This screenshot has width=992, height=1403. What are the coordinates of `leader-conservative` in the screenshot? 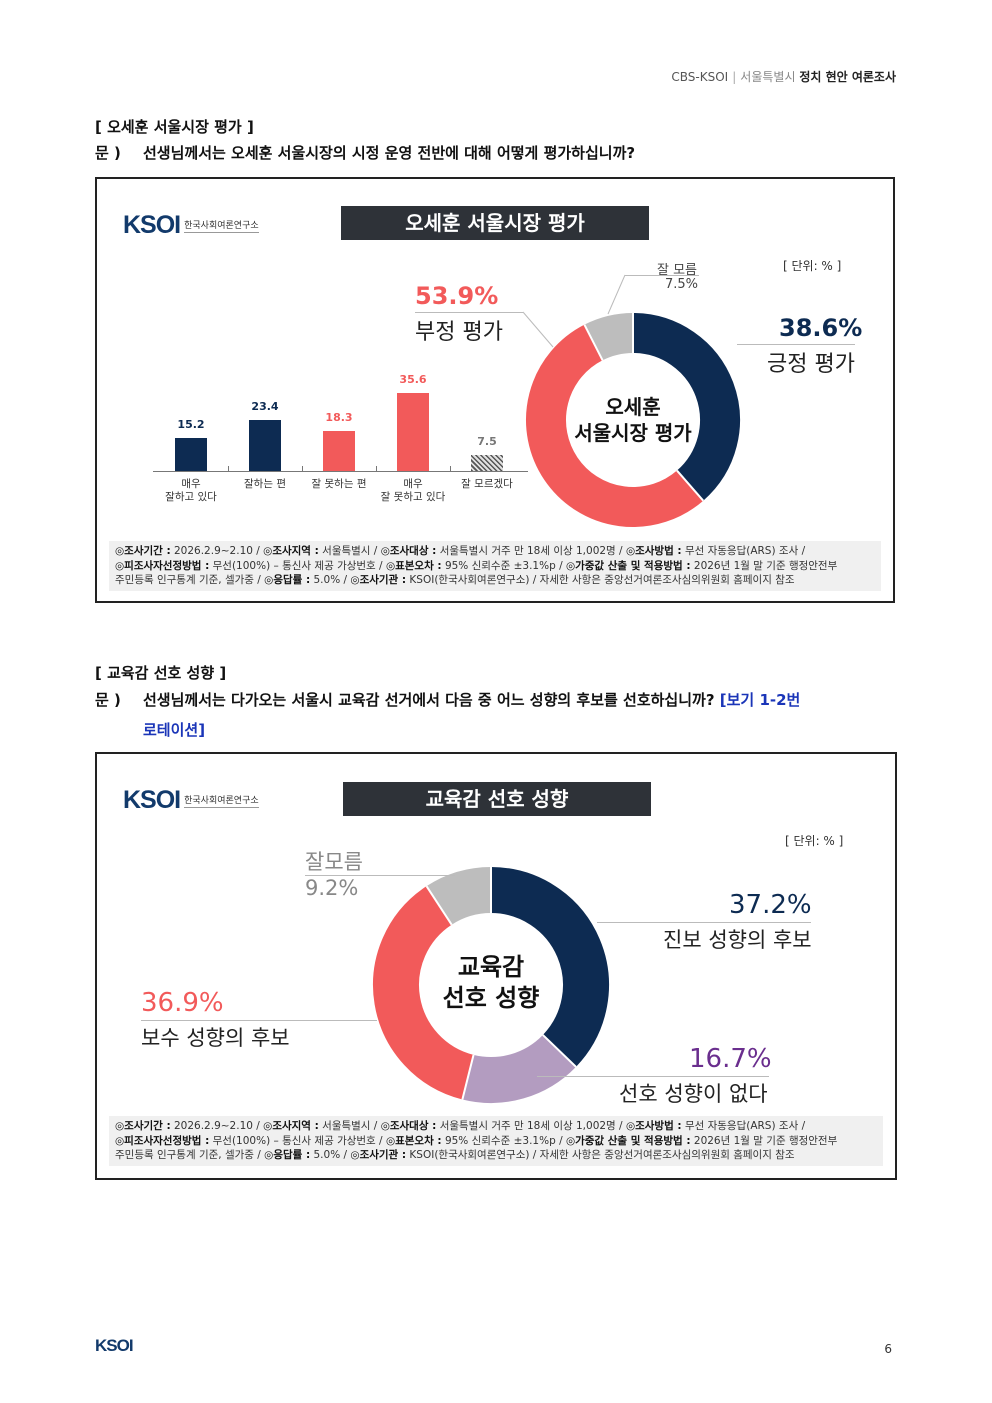 It's located at (259, 1020).